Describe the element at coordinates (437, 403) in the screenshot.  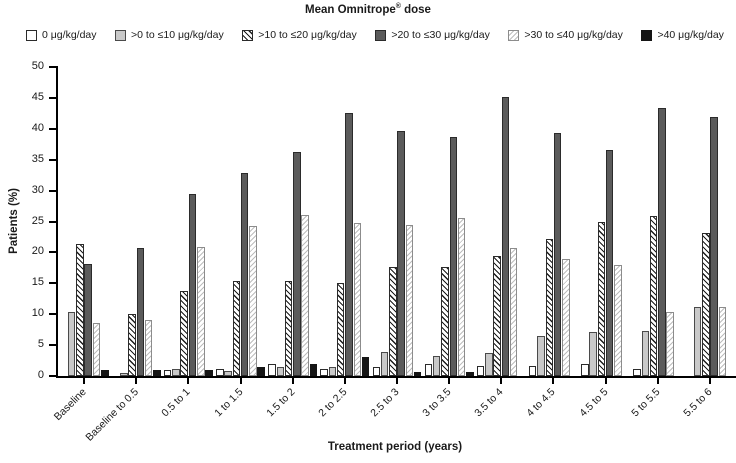
I see `x-tick-label: 3 to 3.5` at that location.